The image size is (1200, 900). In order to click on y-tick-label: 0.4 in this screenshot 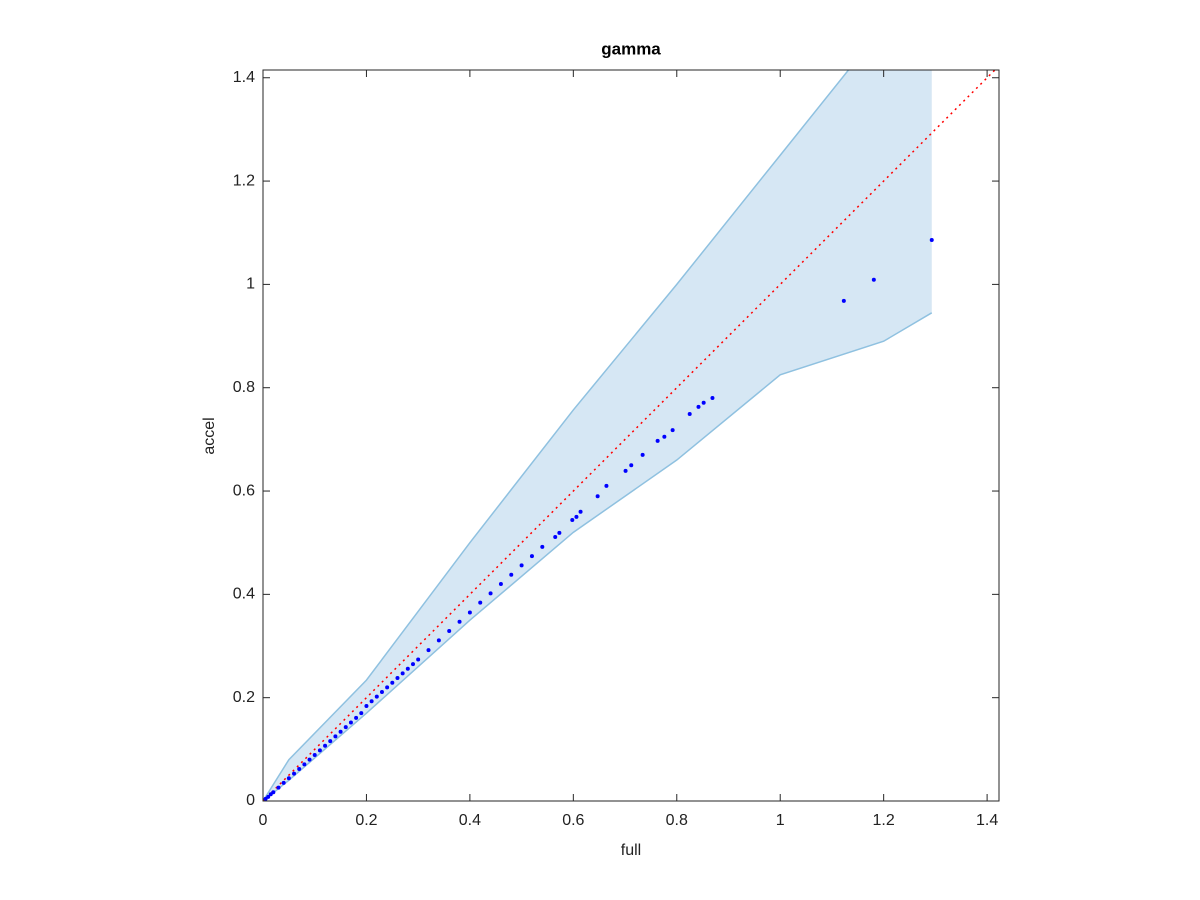, I will do `click(244, 594)`.